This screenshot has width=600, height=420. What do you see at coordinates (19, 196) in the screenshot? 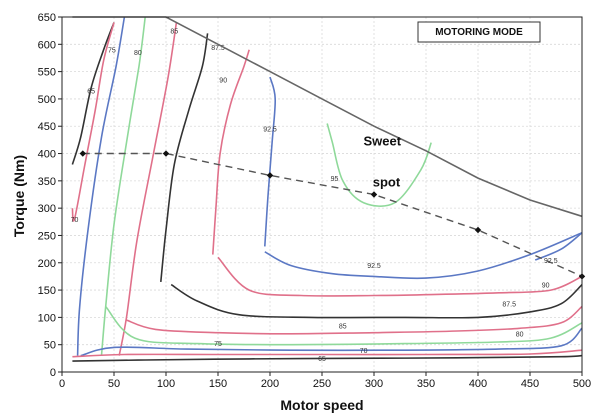
I see `y-axis-title: Torque (Nm)` at bounding box center [19, 196].